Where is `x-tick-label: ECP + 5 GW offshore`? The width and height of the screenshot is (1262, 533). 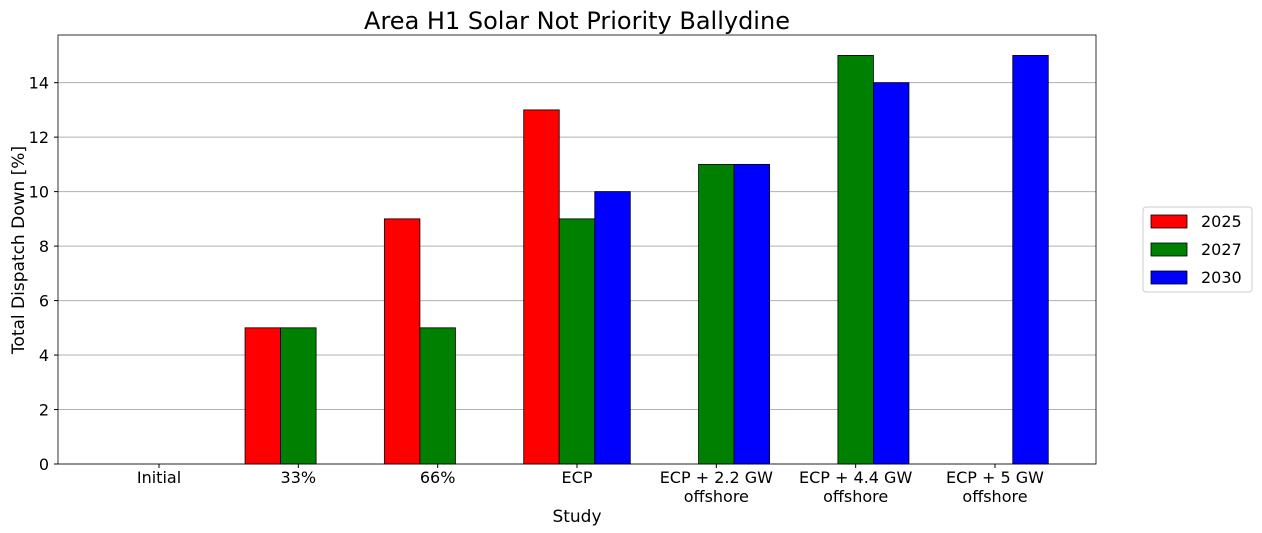 x-tick-label: ECP + 5 GW offshore is located at coordinates (995, 487).